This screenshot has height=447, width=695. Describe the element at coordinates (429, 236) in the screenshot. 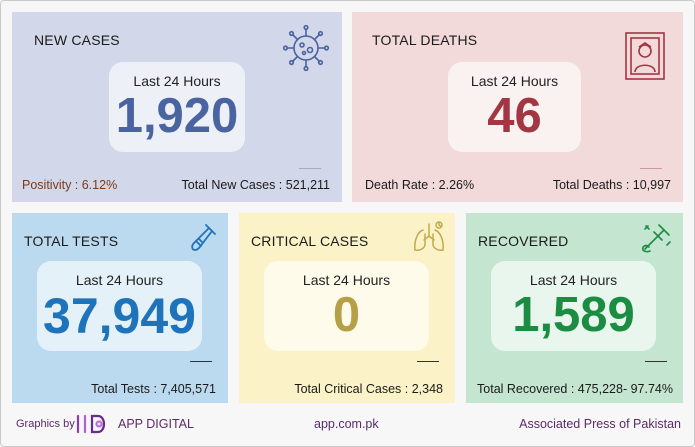

I see `lungs-icon` at that location.